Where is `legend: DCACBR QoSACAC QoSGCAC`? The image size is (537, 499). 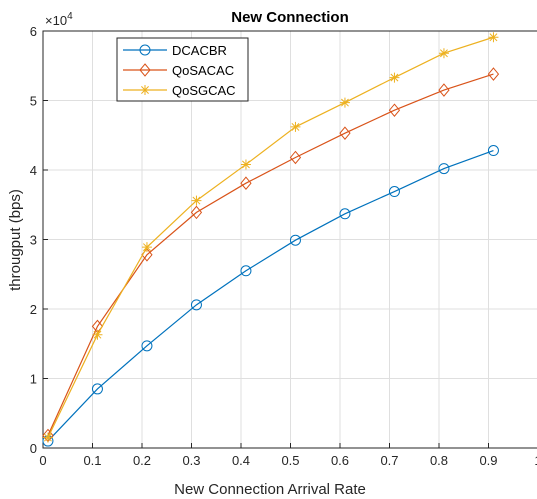
legend: DCACBR QoSACAC QoSGCAC is located at coordinates (182, 69).